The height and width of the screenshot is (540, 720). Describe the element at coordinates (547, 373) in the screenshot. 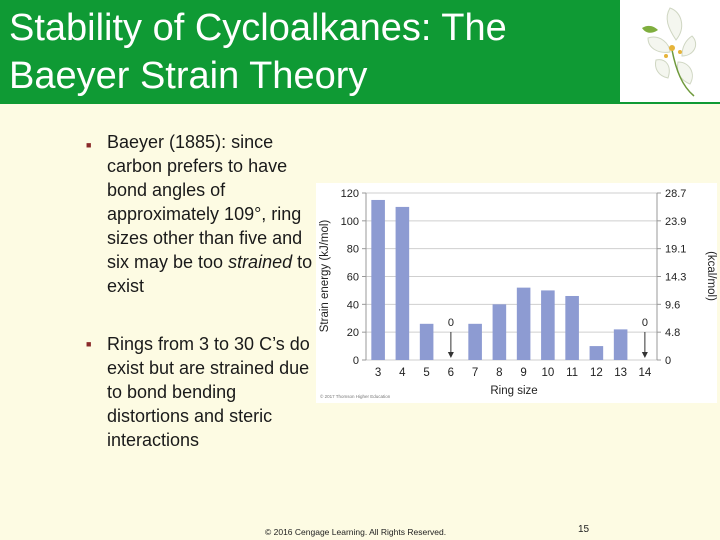

I see `x-tick-label: 10` at that location.